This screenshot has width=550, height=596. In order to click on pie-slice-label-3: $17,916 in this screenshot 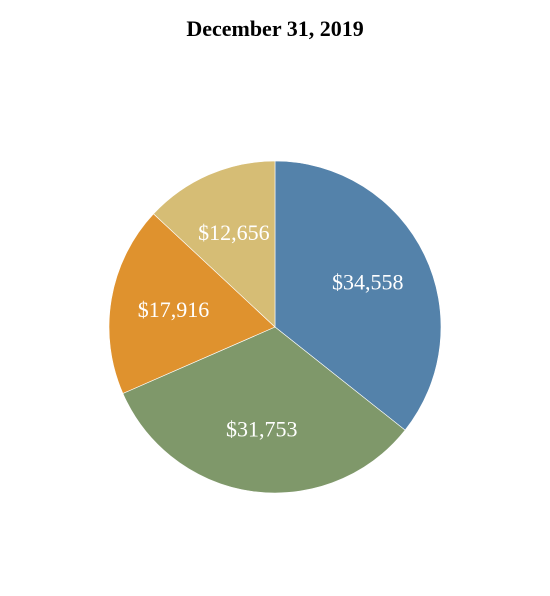, I will do `click(174, 309)`.